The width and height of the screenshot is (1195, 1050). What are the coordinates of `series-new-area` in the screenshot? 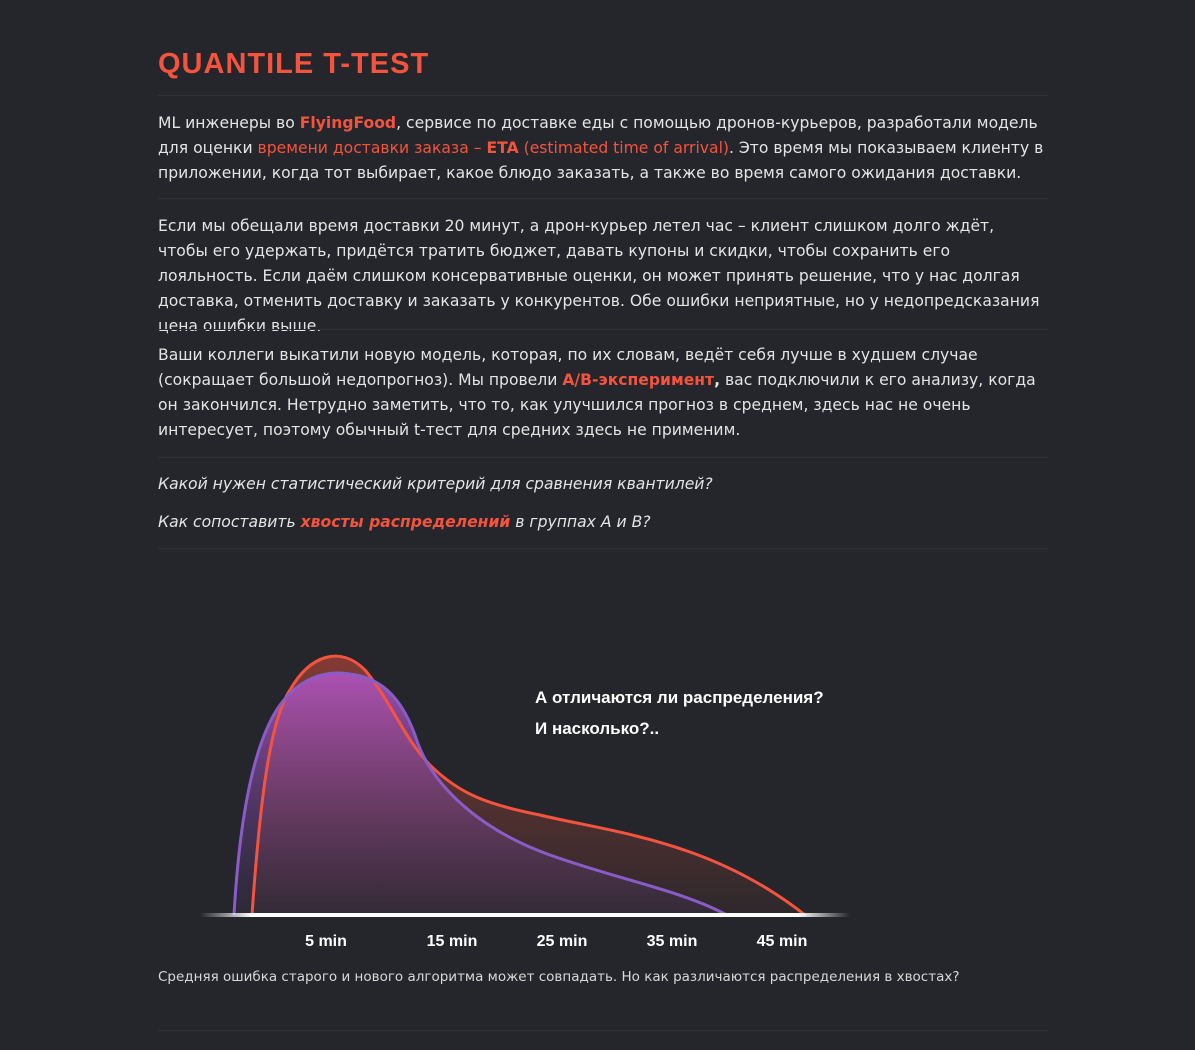 It's located at (480, 794).